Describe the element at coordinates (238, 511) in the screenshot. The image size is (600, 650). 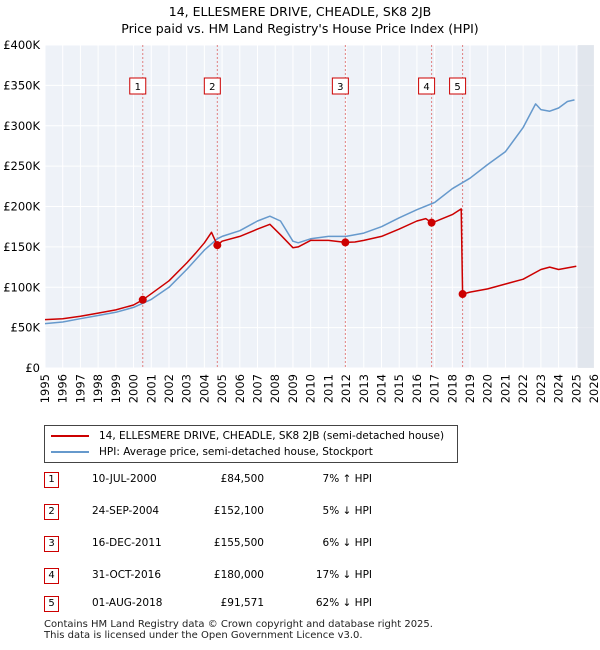
I see `sale-price: £152,100` at that location.